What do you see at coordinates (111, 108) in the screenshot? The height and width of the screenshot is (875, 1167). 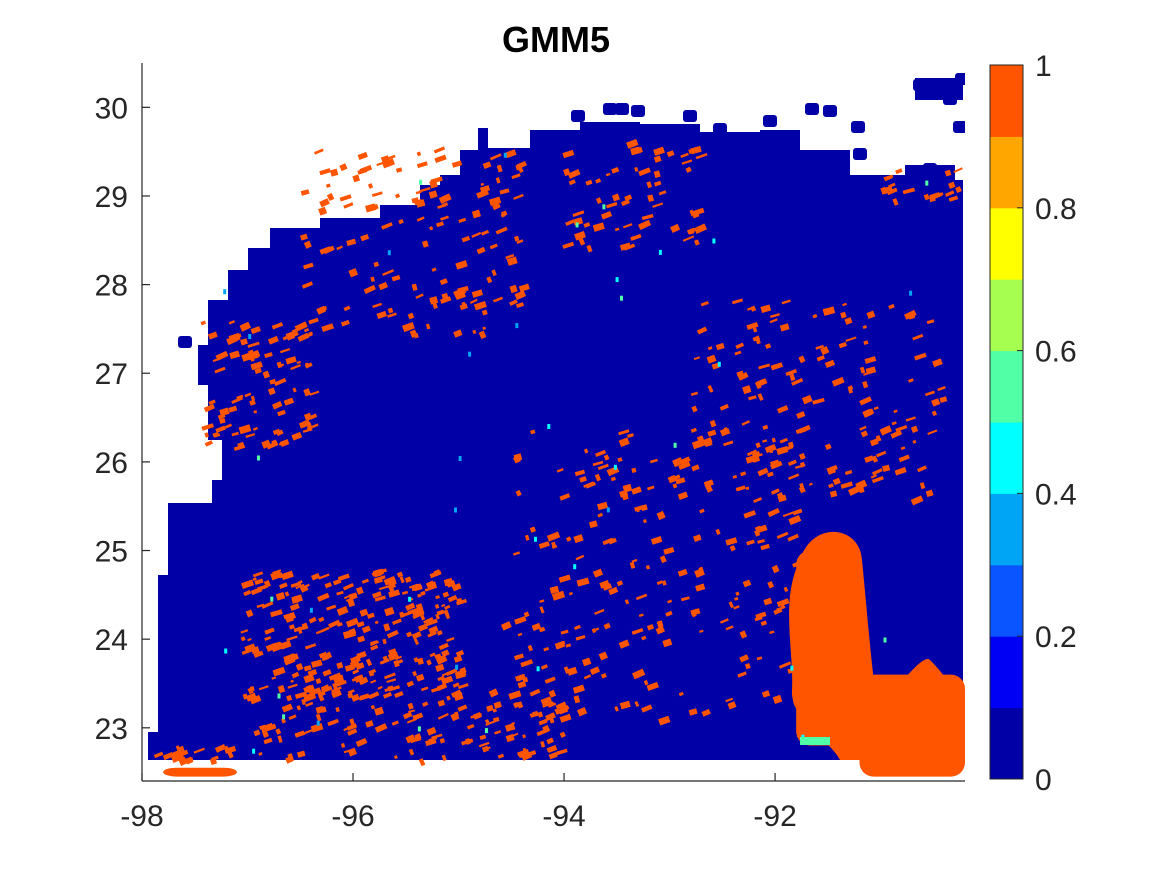 I see `y-tick-label: 30` at bounding box center [111, 108].